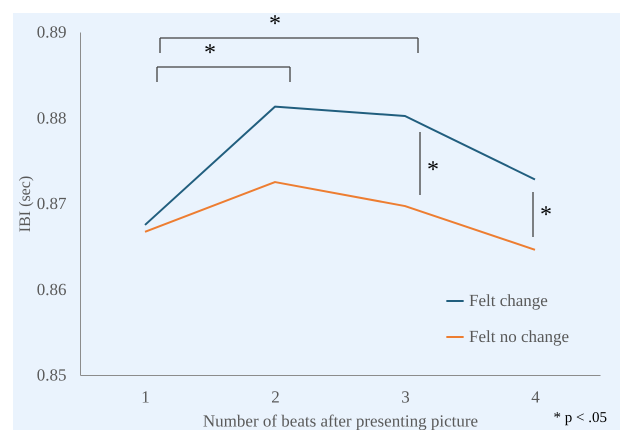  What do you see at coordinates (145, 397) in the screenshot?
I see `x-tick-label: 1` at bounding box center [145, 397].